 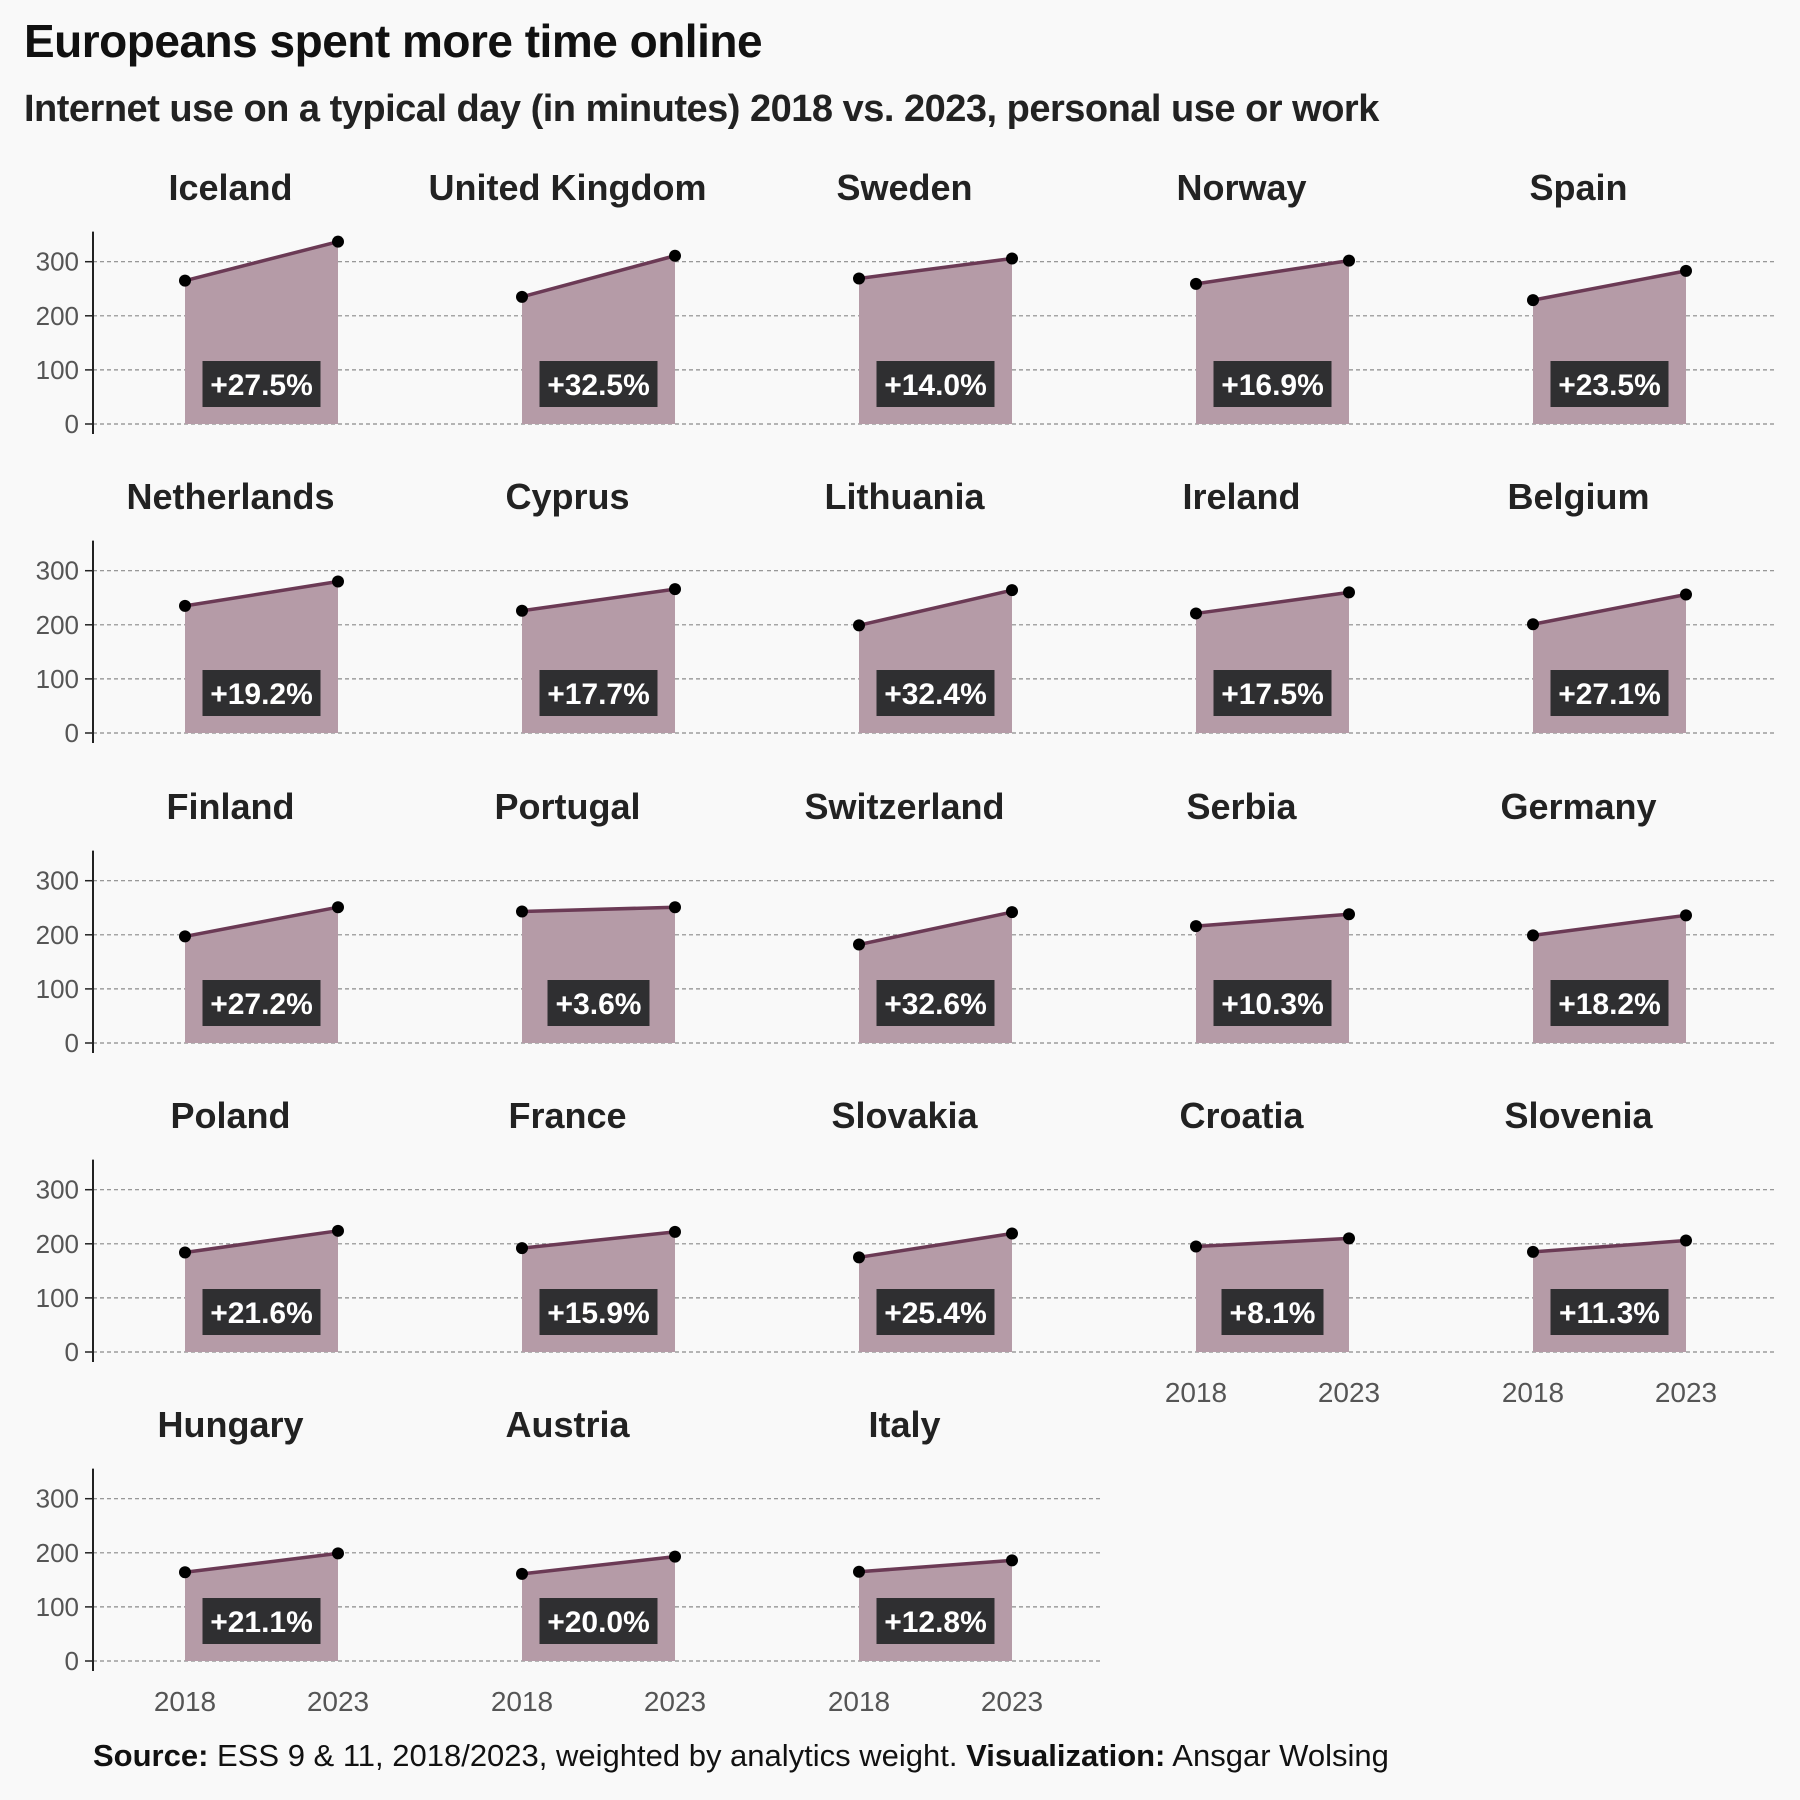 What do you see at coordinates (261, 694) in the screenshot?
I see `change-label: +19.2%` at bounding box center [261, 694].